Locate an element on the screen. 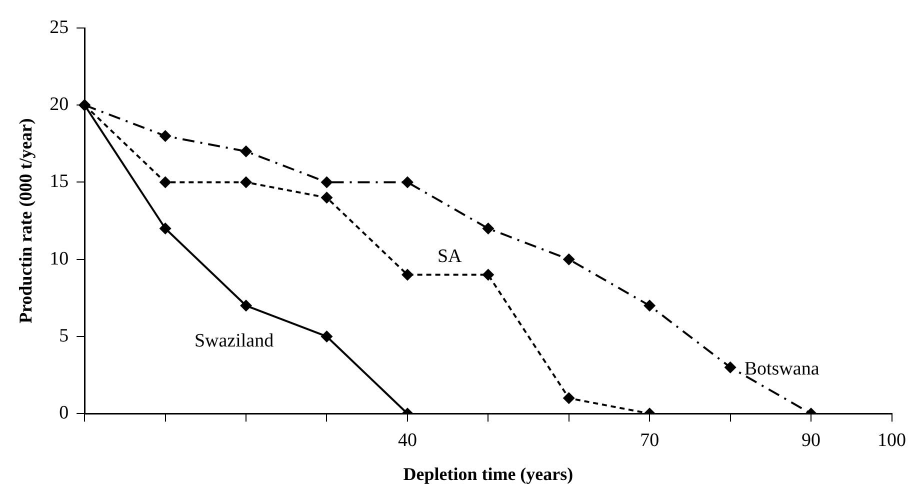 This screenshot has width=922, height=502. y-tick-label: 5 is located at coordinates (64, 335).